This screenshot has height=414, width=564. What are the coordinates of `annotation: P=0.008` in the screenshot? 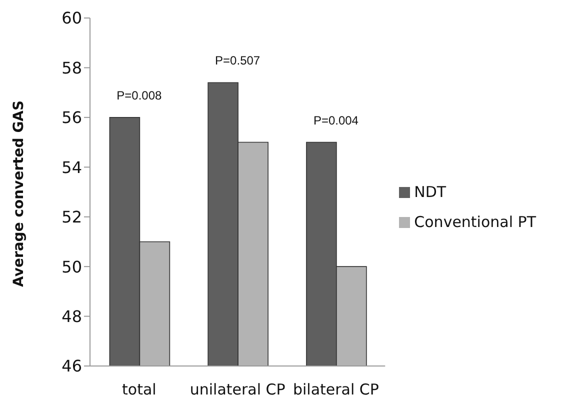 It's located at (139, 95).